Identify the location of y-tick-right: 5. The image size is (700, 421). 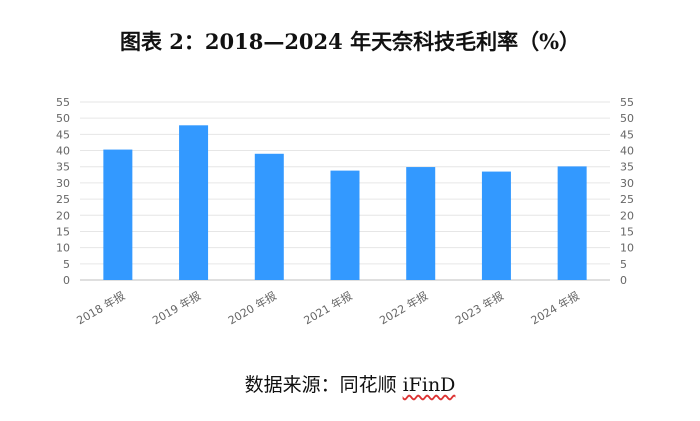
(623, 264).